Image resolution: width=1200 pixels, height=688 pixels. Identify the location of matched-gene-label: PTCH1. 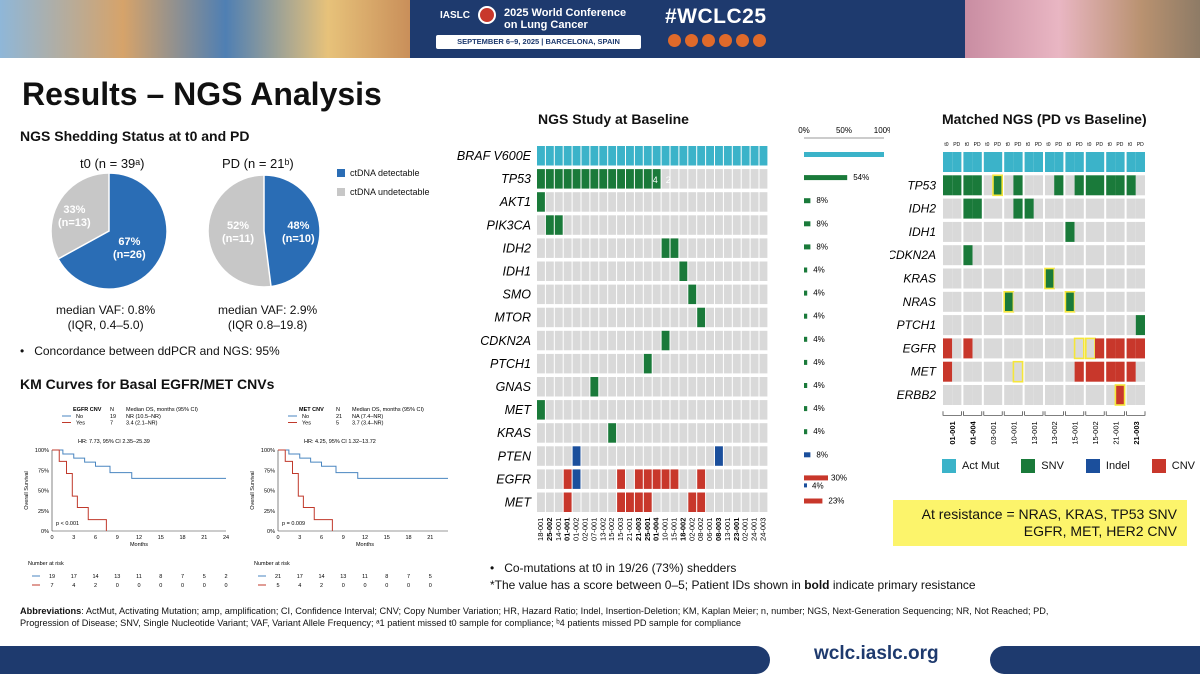
(916, 325).